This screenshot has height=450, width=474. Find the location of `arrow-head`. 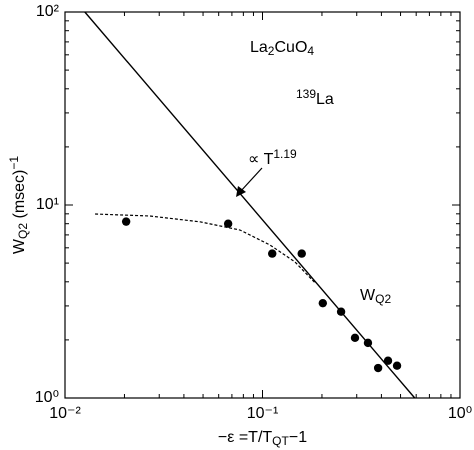

arrow-head is located at coordinates (241, 191).